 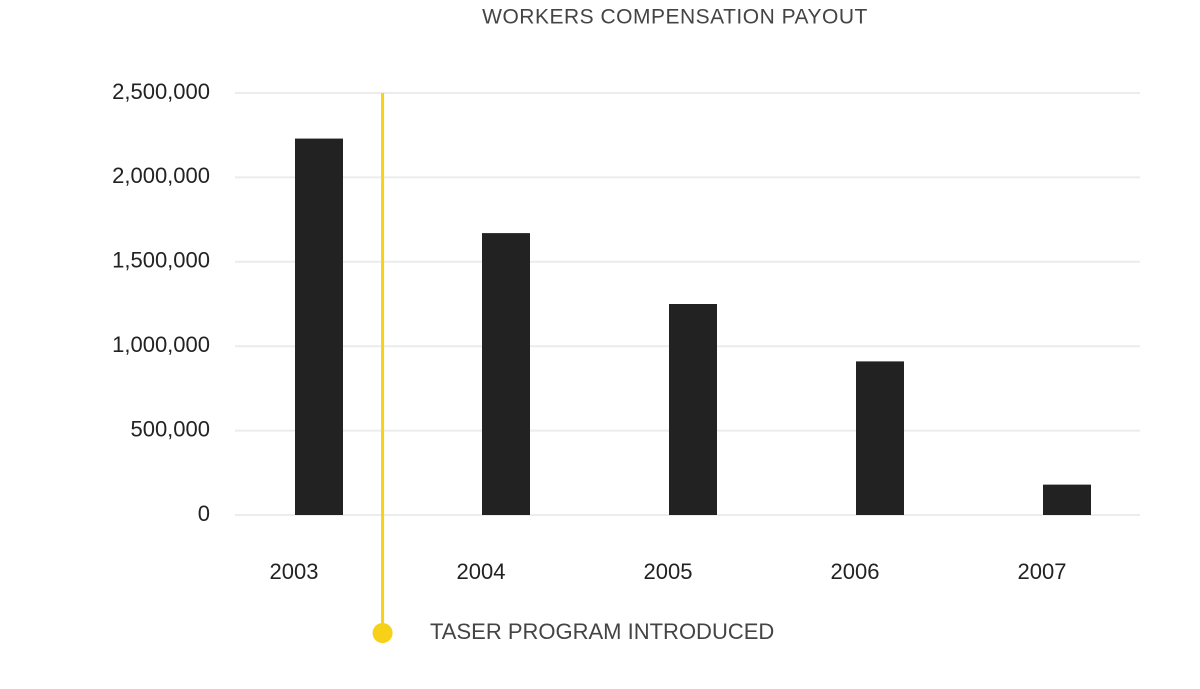 What do you see at coordinates (602, 631) in the screenshot?
I see `annotation-text: TASER PROGRAM INTRODUCED` at bounding box center [602, 631].